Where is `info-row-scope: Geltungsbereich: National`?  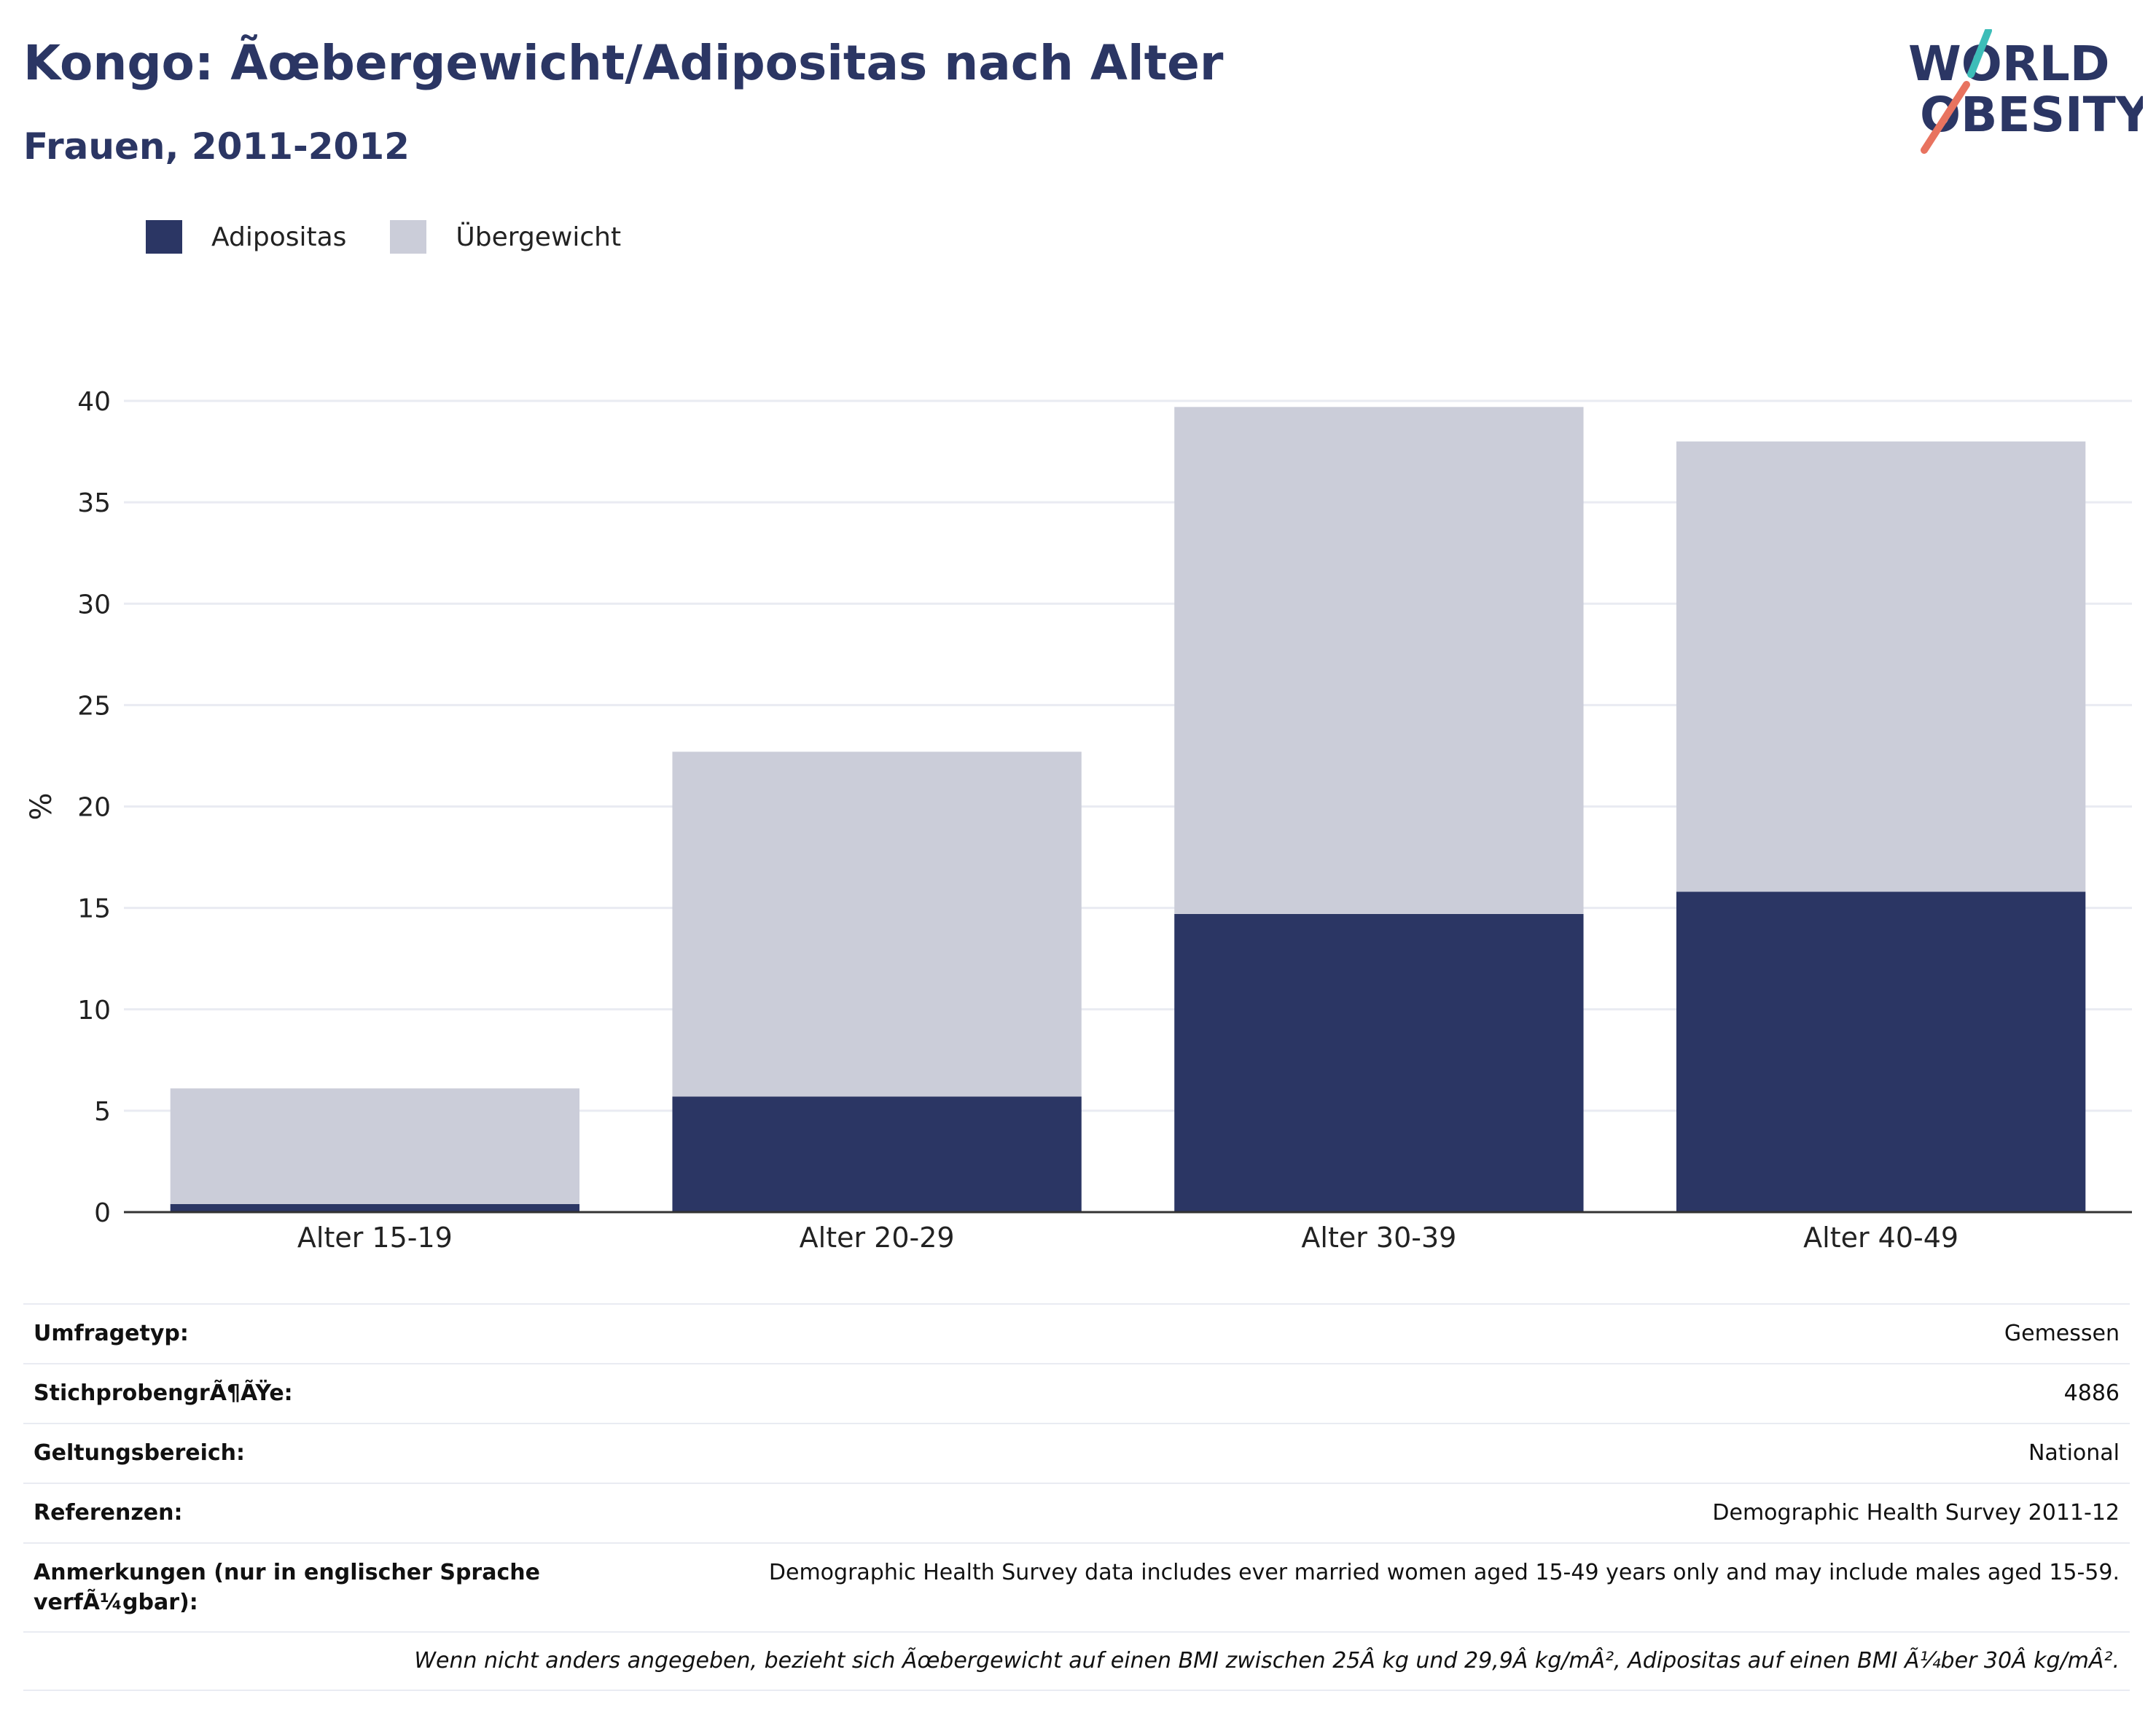
info-row-scope: Geltungsbereich: National is located at coordinates (1077, 1453).